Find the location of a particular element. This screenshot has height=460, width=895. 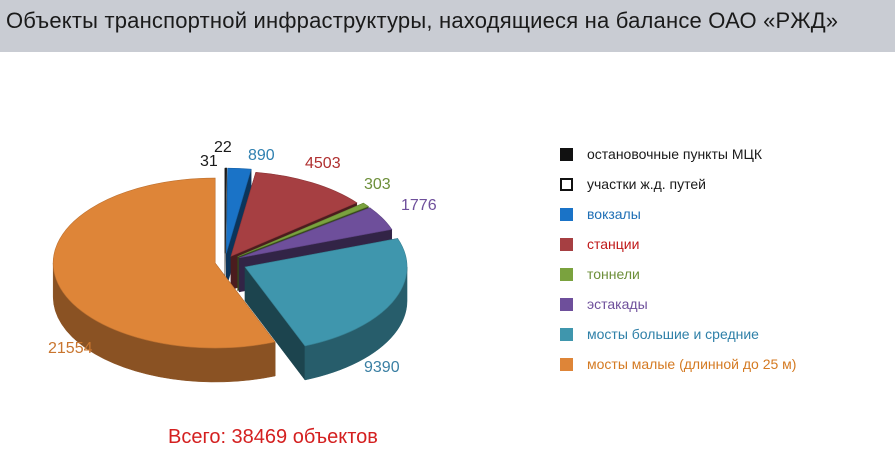

legend-label: станции is located at coordinates (613, 244).